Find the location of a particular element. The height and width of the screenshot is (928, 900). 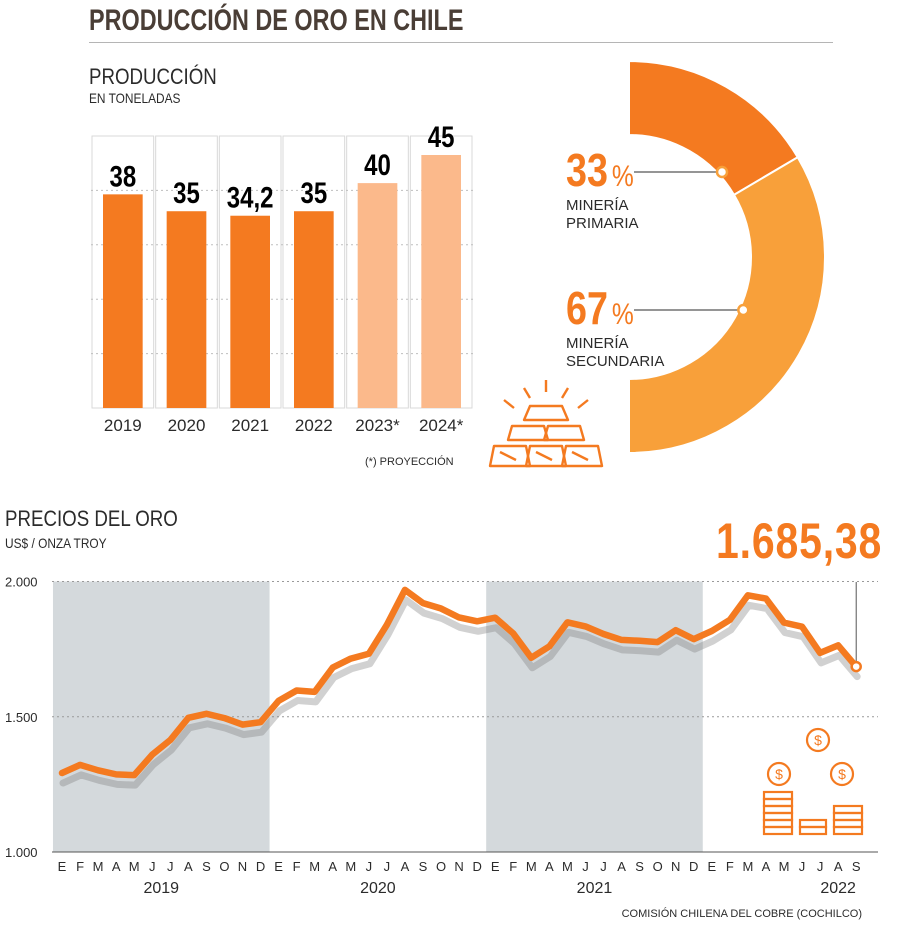

donut-category-label: PRIMARIA is located at coordinates (602, 223).